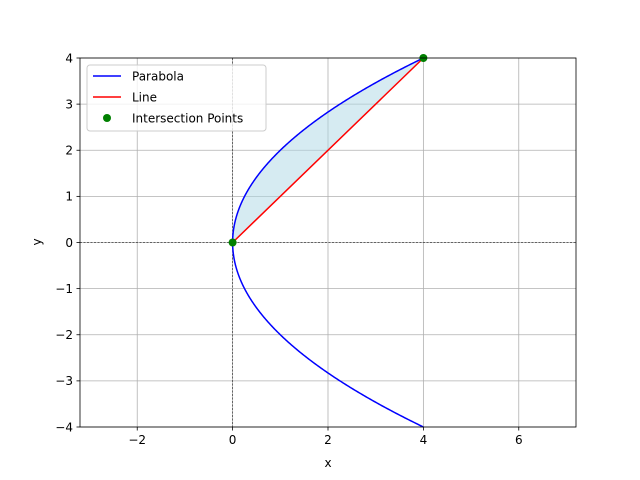 The height and width of the screenshot is (480, 640). I want to click on y-tick-label: −3, so click(64, 381).